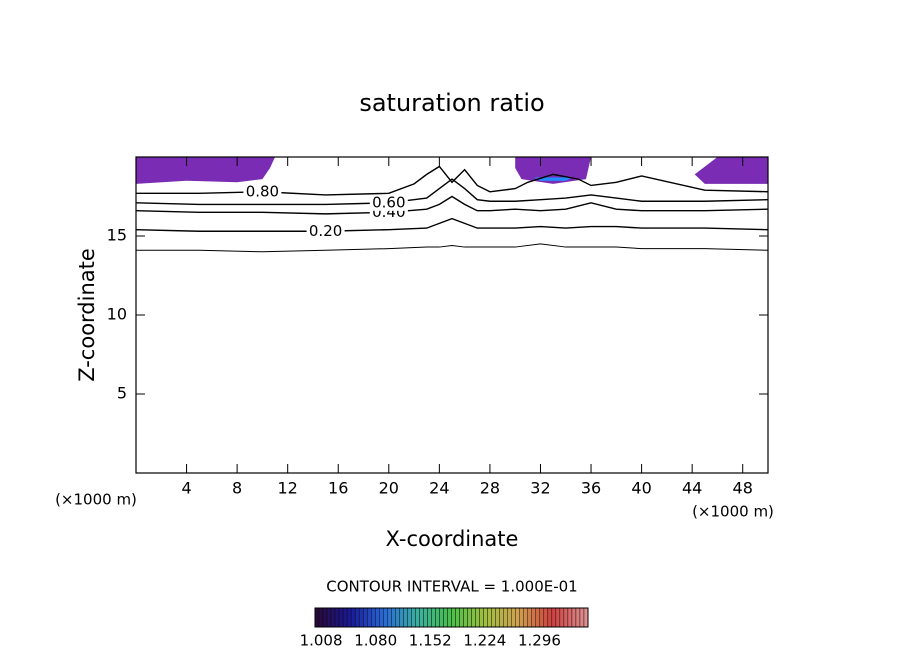 Image resolution: width=904 pixels, height=654 pixels. Describe the element at coordinates (641, 488) in the screenshot. I see `x-tick-label: 40` at that location.